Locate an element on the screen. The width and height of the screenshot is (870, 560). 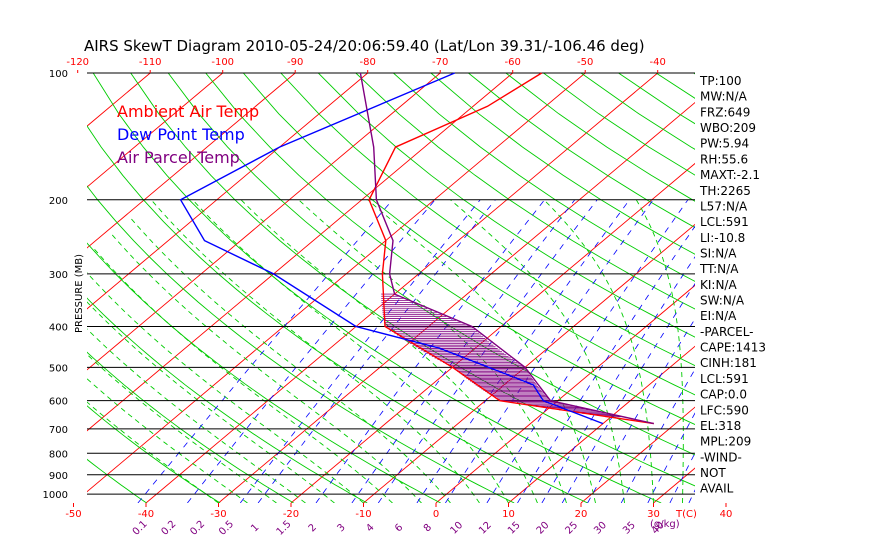
bottom-temp-label: 20 is located at coordinates (581, 514).